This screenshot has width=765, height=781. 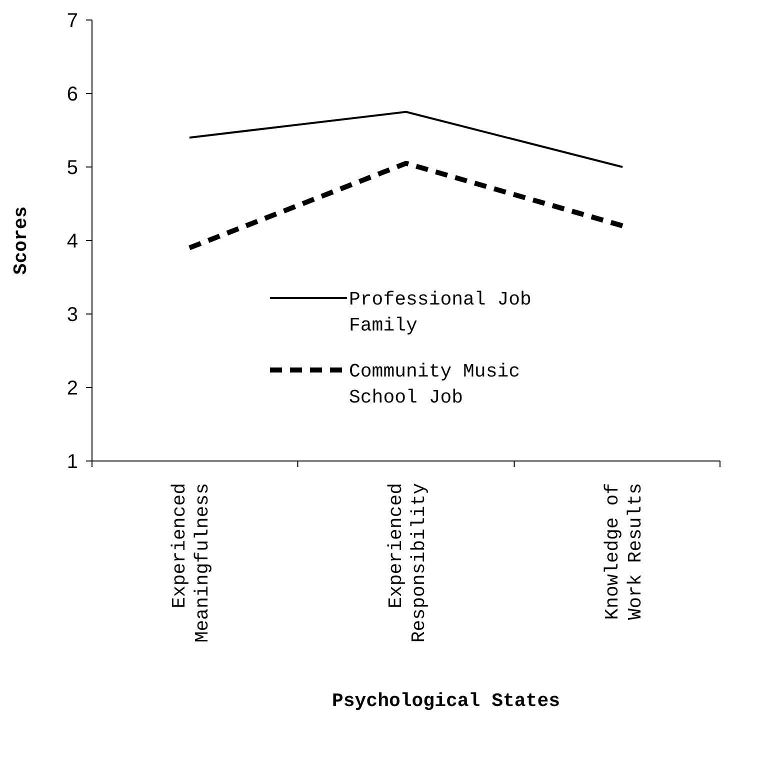 What do you see at coordinates (434, 384) in the screenshot?
I see `legend-label: Community Music School Job` at bounding box center [434, 384].